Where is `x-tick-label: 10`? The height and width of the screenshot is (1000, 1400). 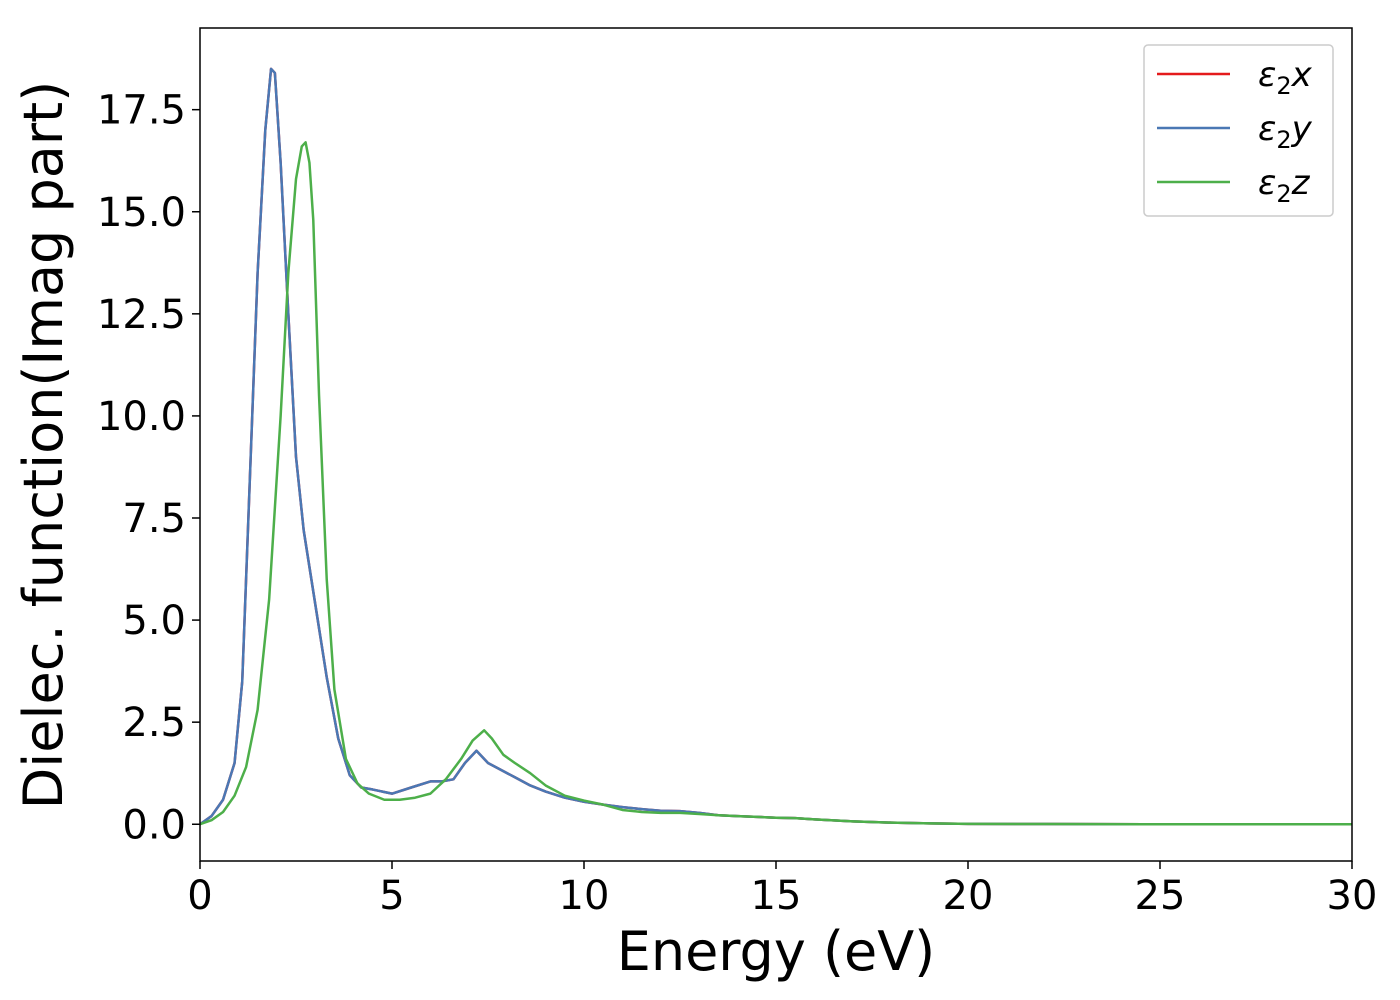
x-tick-label: 10 is located at coordinates (584, 896).